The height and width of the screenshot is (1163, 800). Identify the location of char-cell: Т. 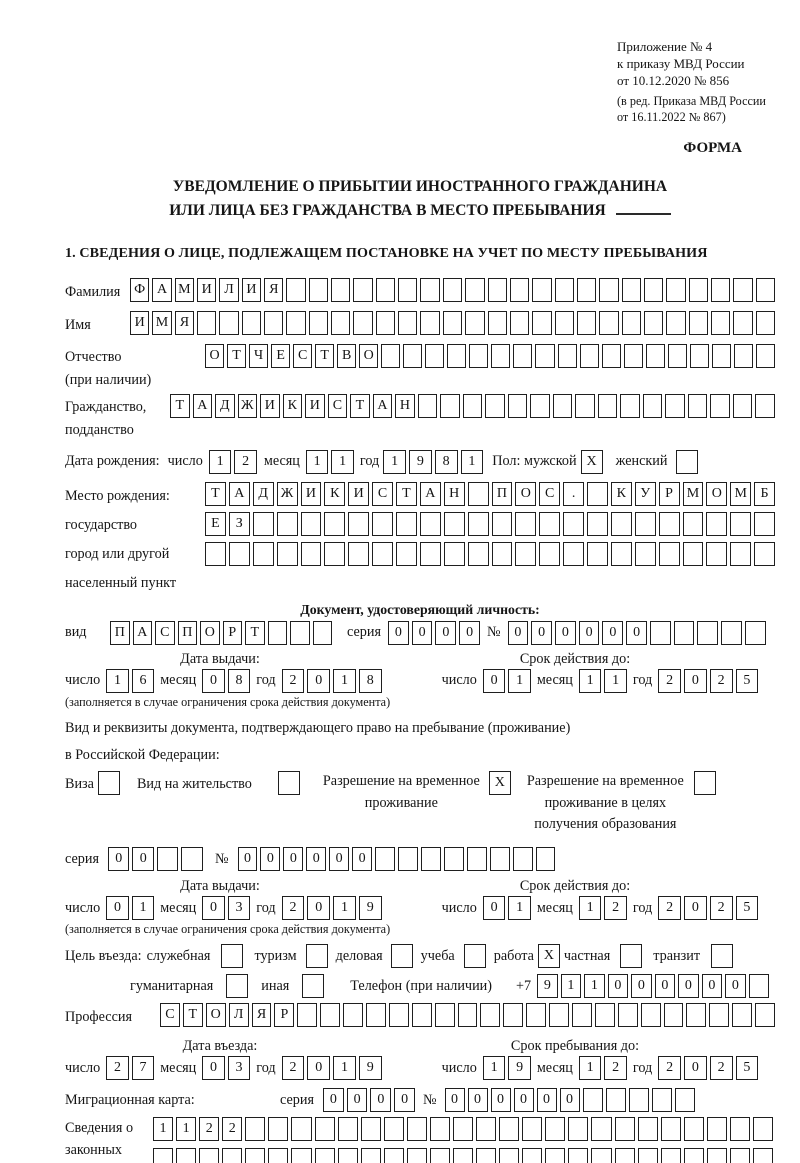
(180, 405).